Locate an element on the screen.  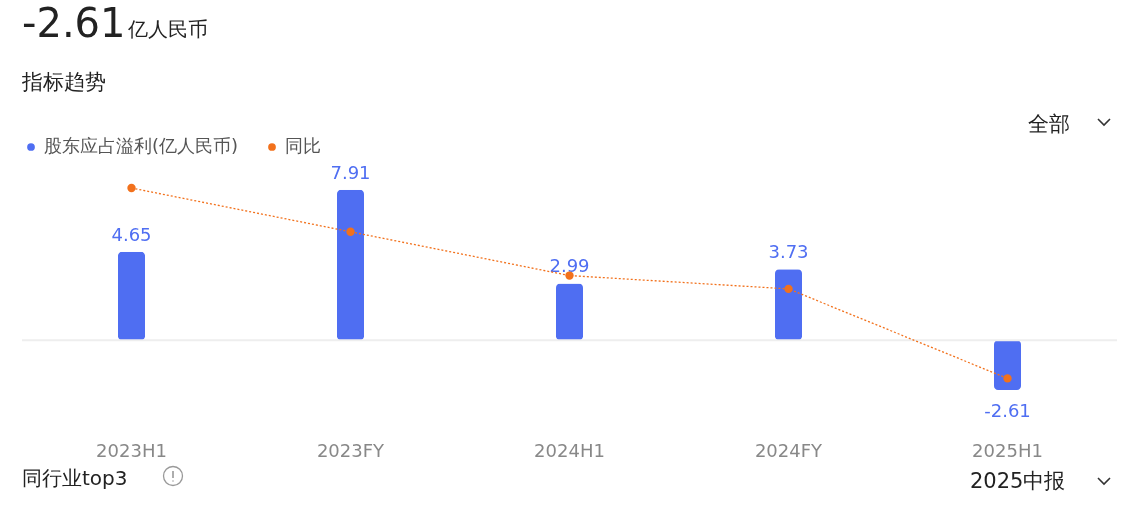
text: 指标趋势 is located at coordinates (64, 82).